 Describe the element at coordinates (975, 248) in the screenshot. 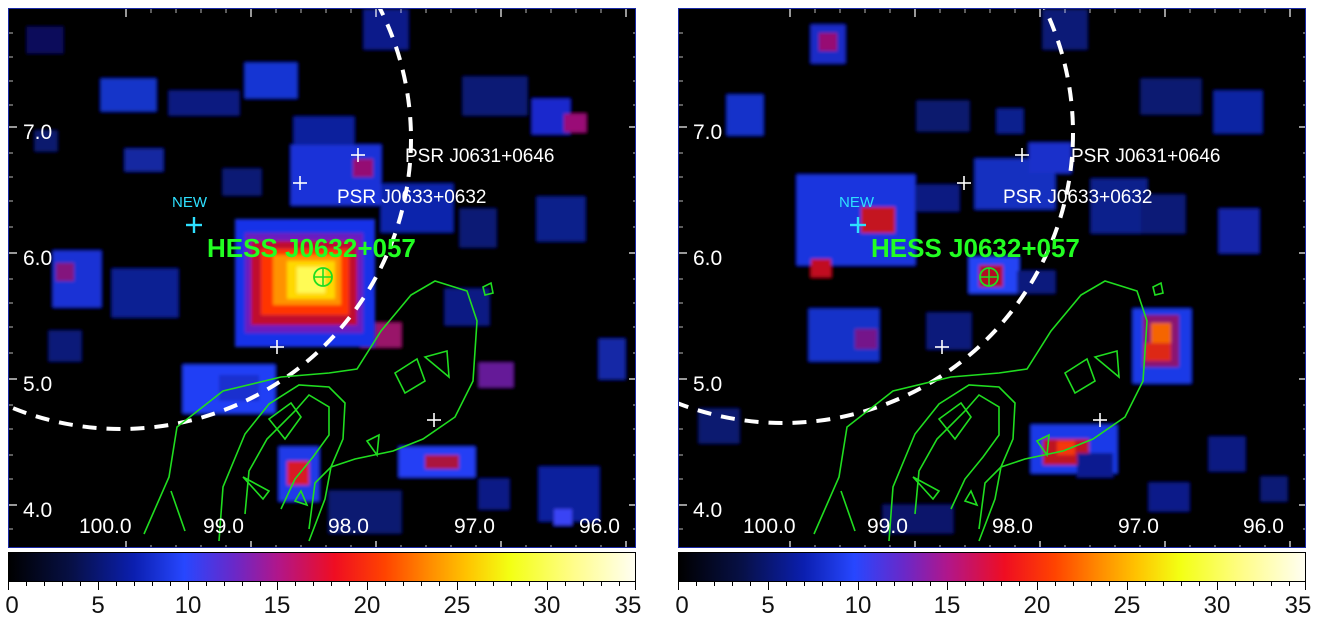

I see `right-source-label: HESS J0632+057` at that location.